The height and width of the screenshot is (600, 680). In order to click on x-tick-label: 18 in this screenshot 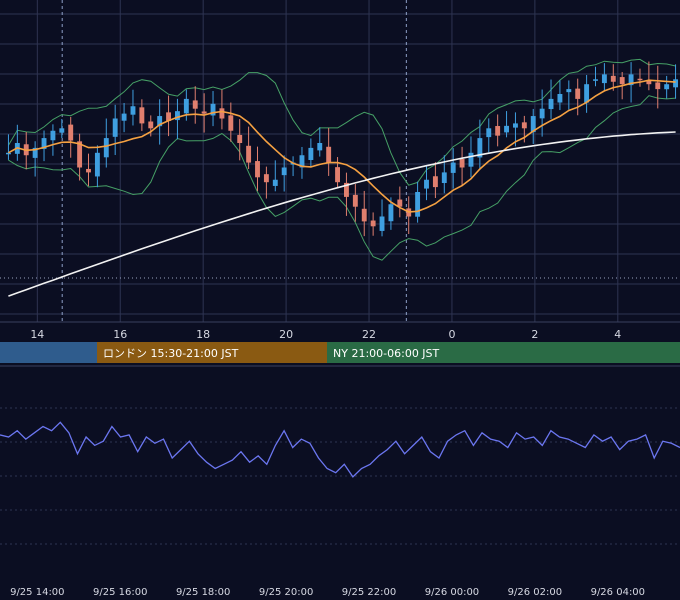, I will do `click(203, 334)`.